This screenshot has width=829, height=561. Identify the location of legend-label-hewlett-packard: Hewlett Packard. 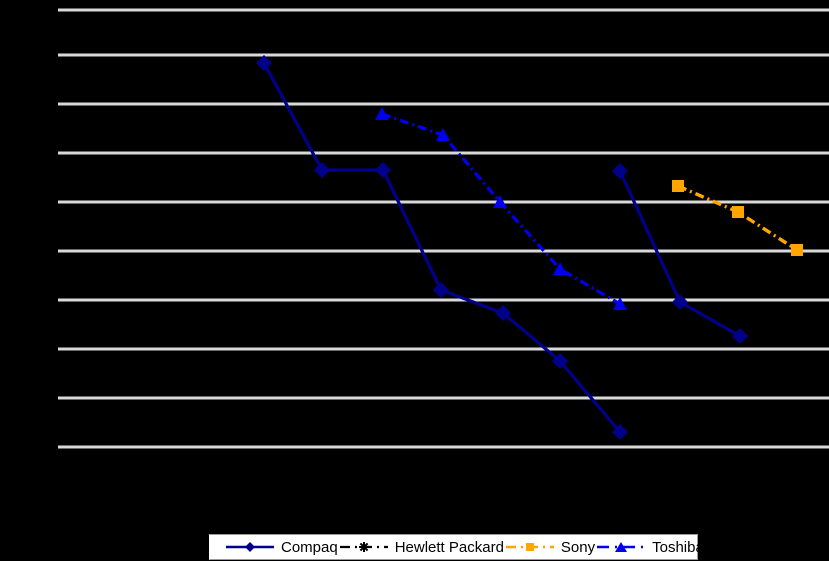
(449, 547).